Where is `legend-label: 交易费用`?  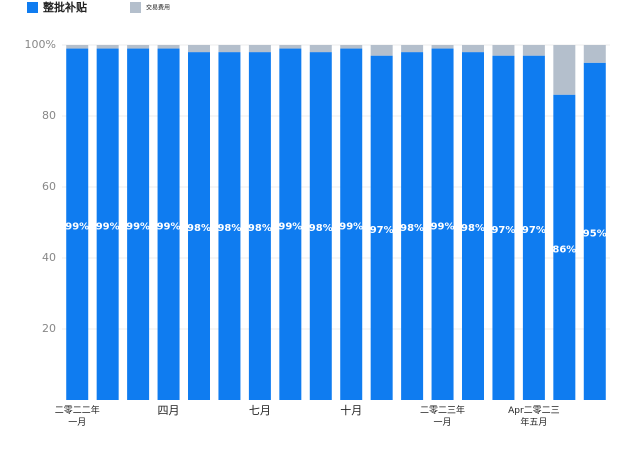 legend-label: 交易费用 is located at coordinates (158, 8).